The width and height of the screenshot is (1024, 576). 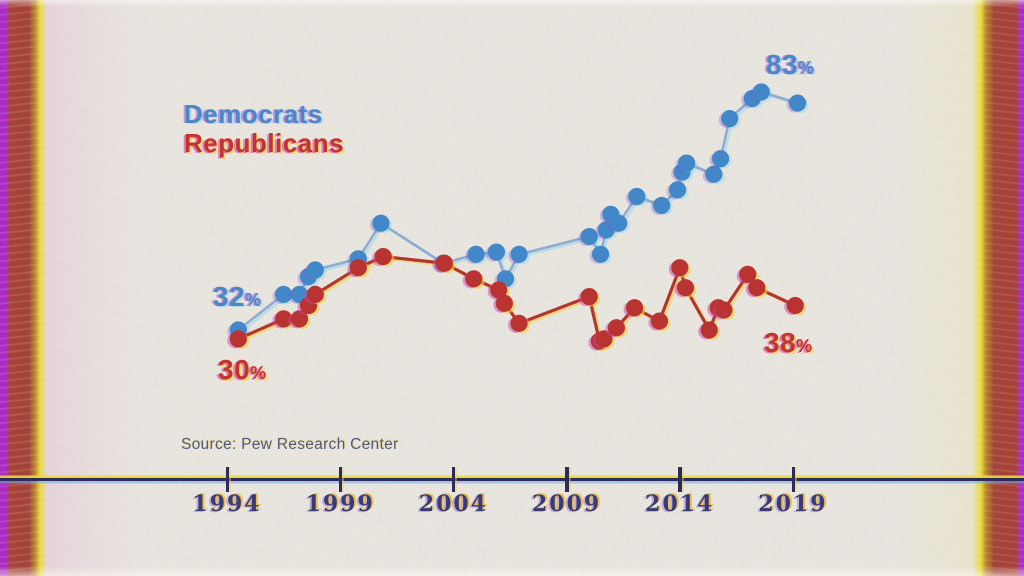 I want to click on democrats-start-number: 32, so click(x=229, y=296).